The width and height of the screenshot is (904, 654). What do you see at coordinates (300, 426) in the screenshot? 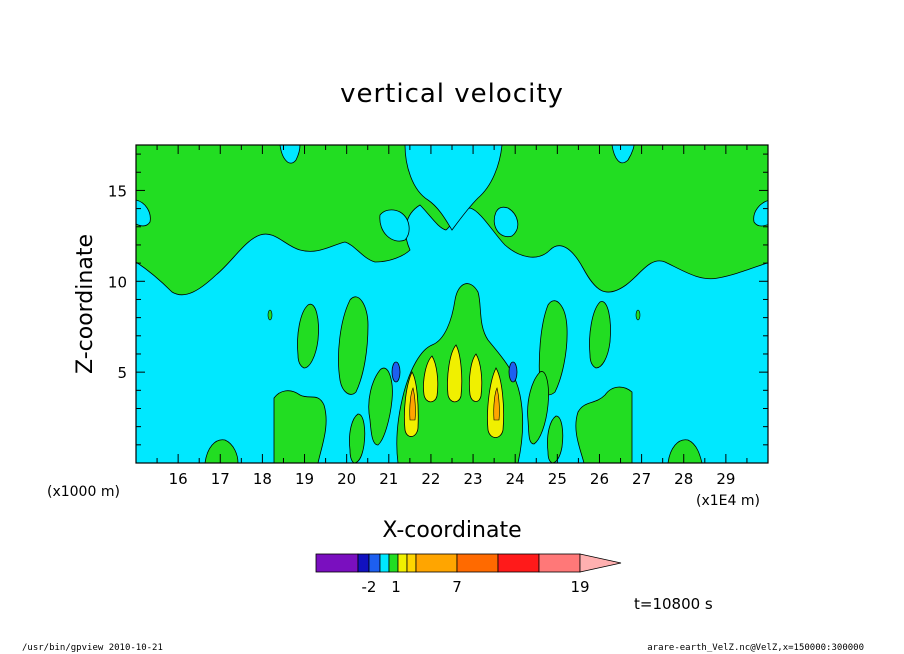
I see `green-lower-left` at bounding box center [300, 426].